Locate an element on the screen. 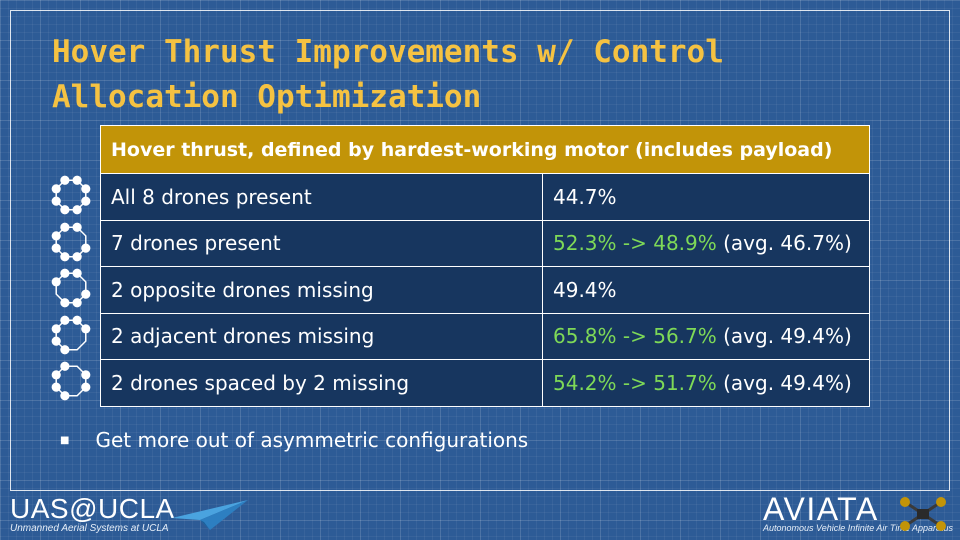 This screenshot has width=960, height=540. config-cell: 7 drones present is located at coordinates (321, 243).